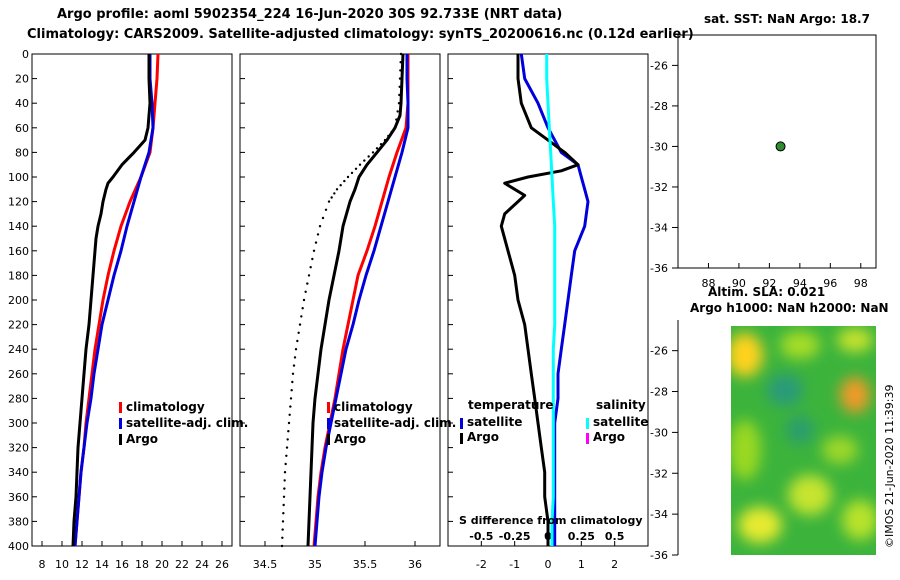  Describe the element at coordinates (120, 423) in the screenshot. I see `legend-swatch-satellite` at that location.